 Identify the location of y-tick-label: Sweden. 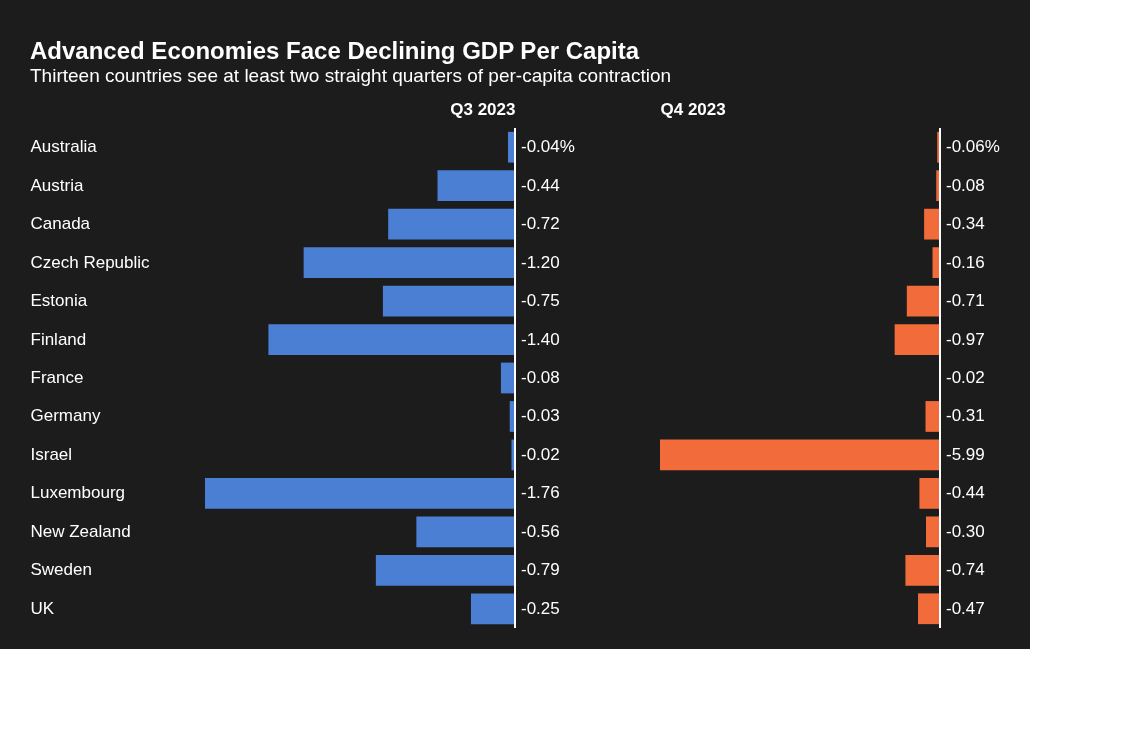
(61, 570).